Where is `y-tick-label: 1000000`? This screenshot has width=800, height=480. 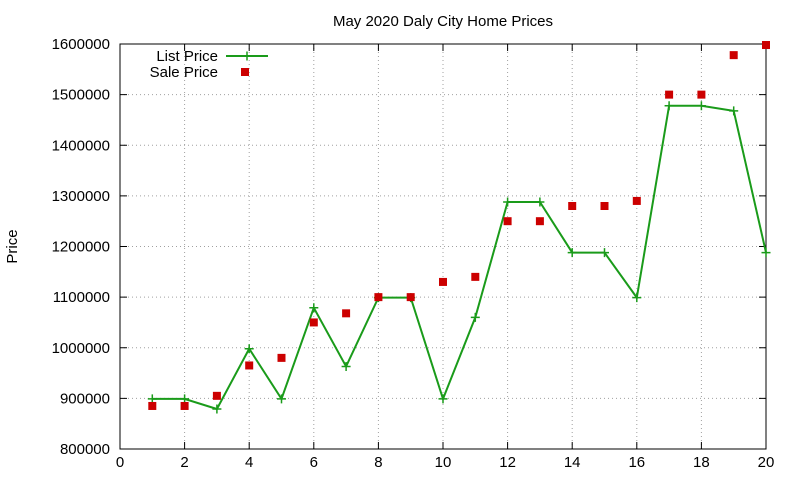
y-tick-label: 1000000 is located at coordinates (81, 348).